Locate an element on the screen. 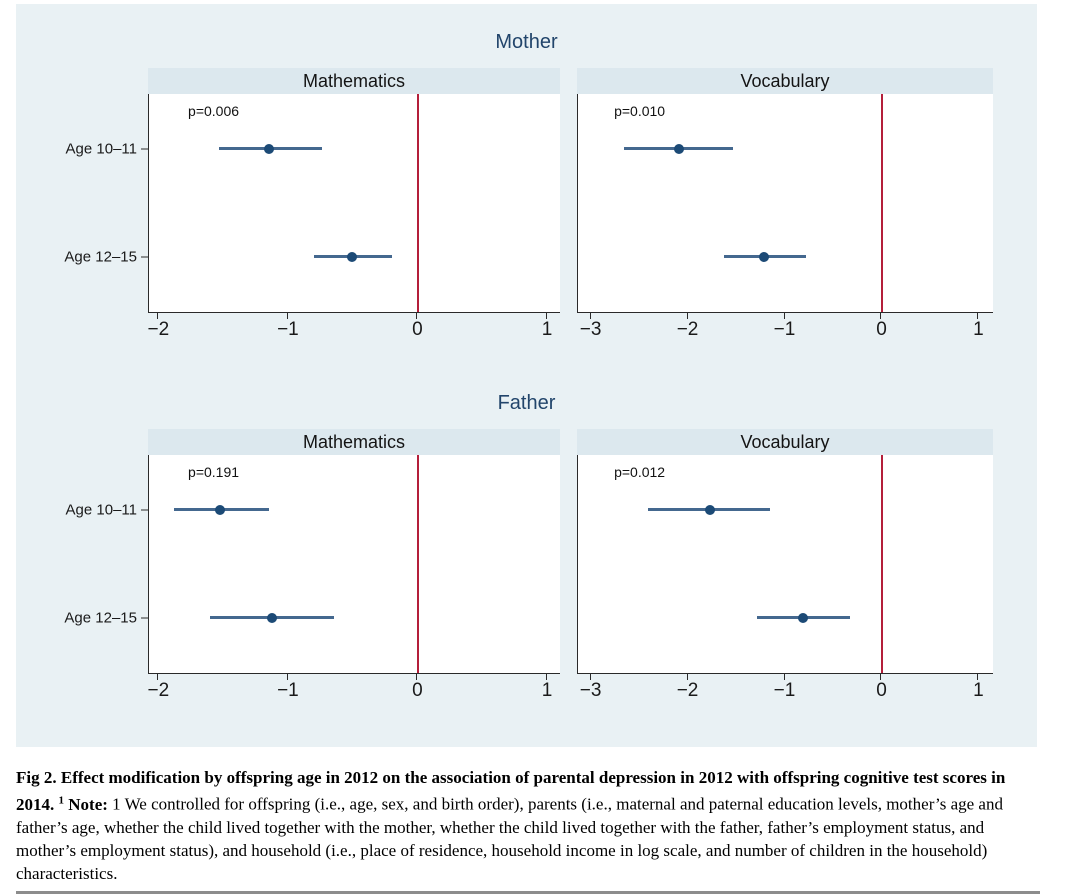 The width and height of the screenshot is (1080, 895). panel-mother-vocabulary: Vocabulary p=0.010 −3 −2 −1 0 1 is located at coordinates (785, 205).